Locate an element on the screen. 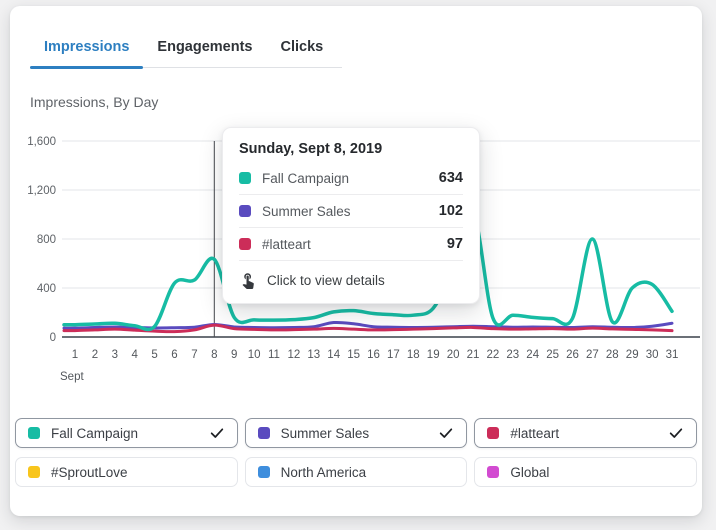 This screenshot has width=716, height=530. y-tick-label: 1,200 is located at coordinates (41, 191).